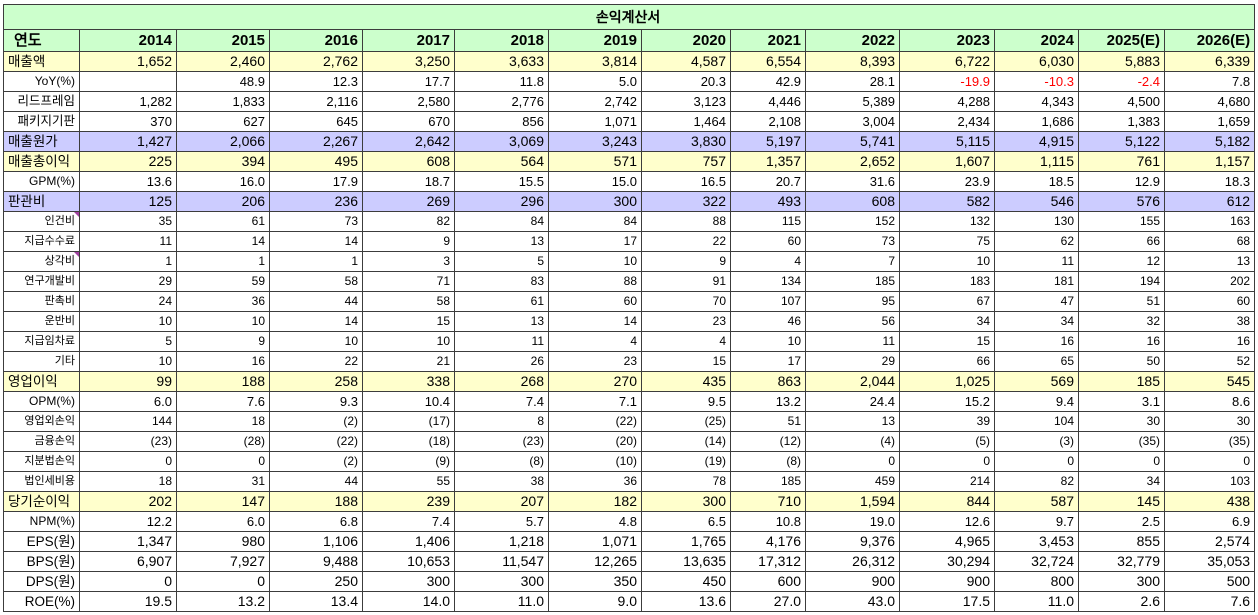 This screenshot has height=615, width=1258. I want to click on value-cell: 258, so click(316, 381).